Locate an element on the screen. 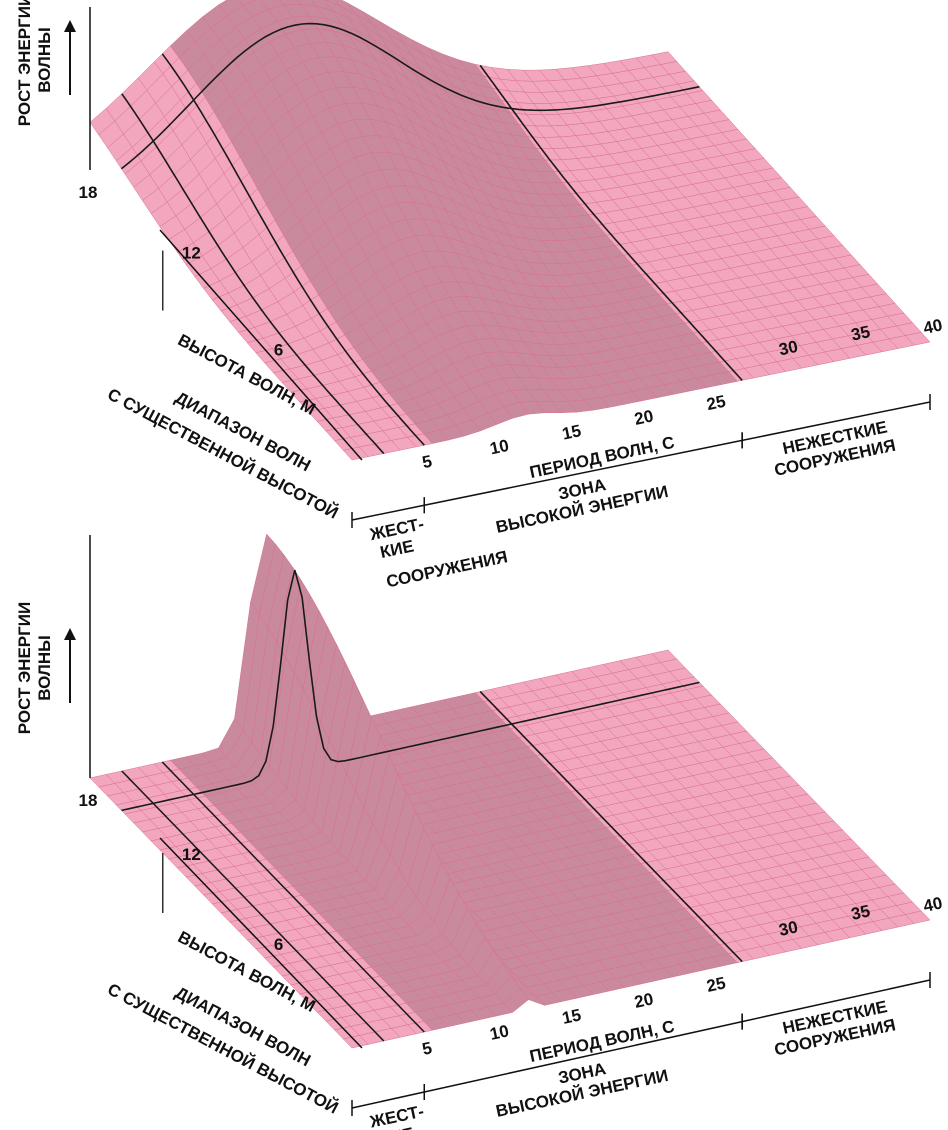 Image resolution: width=948 pixels, height=1130 pixels. zone-label: ЖЕСТ- is located at coordinates (396, 1116).